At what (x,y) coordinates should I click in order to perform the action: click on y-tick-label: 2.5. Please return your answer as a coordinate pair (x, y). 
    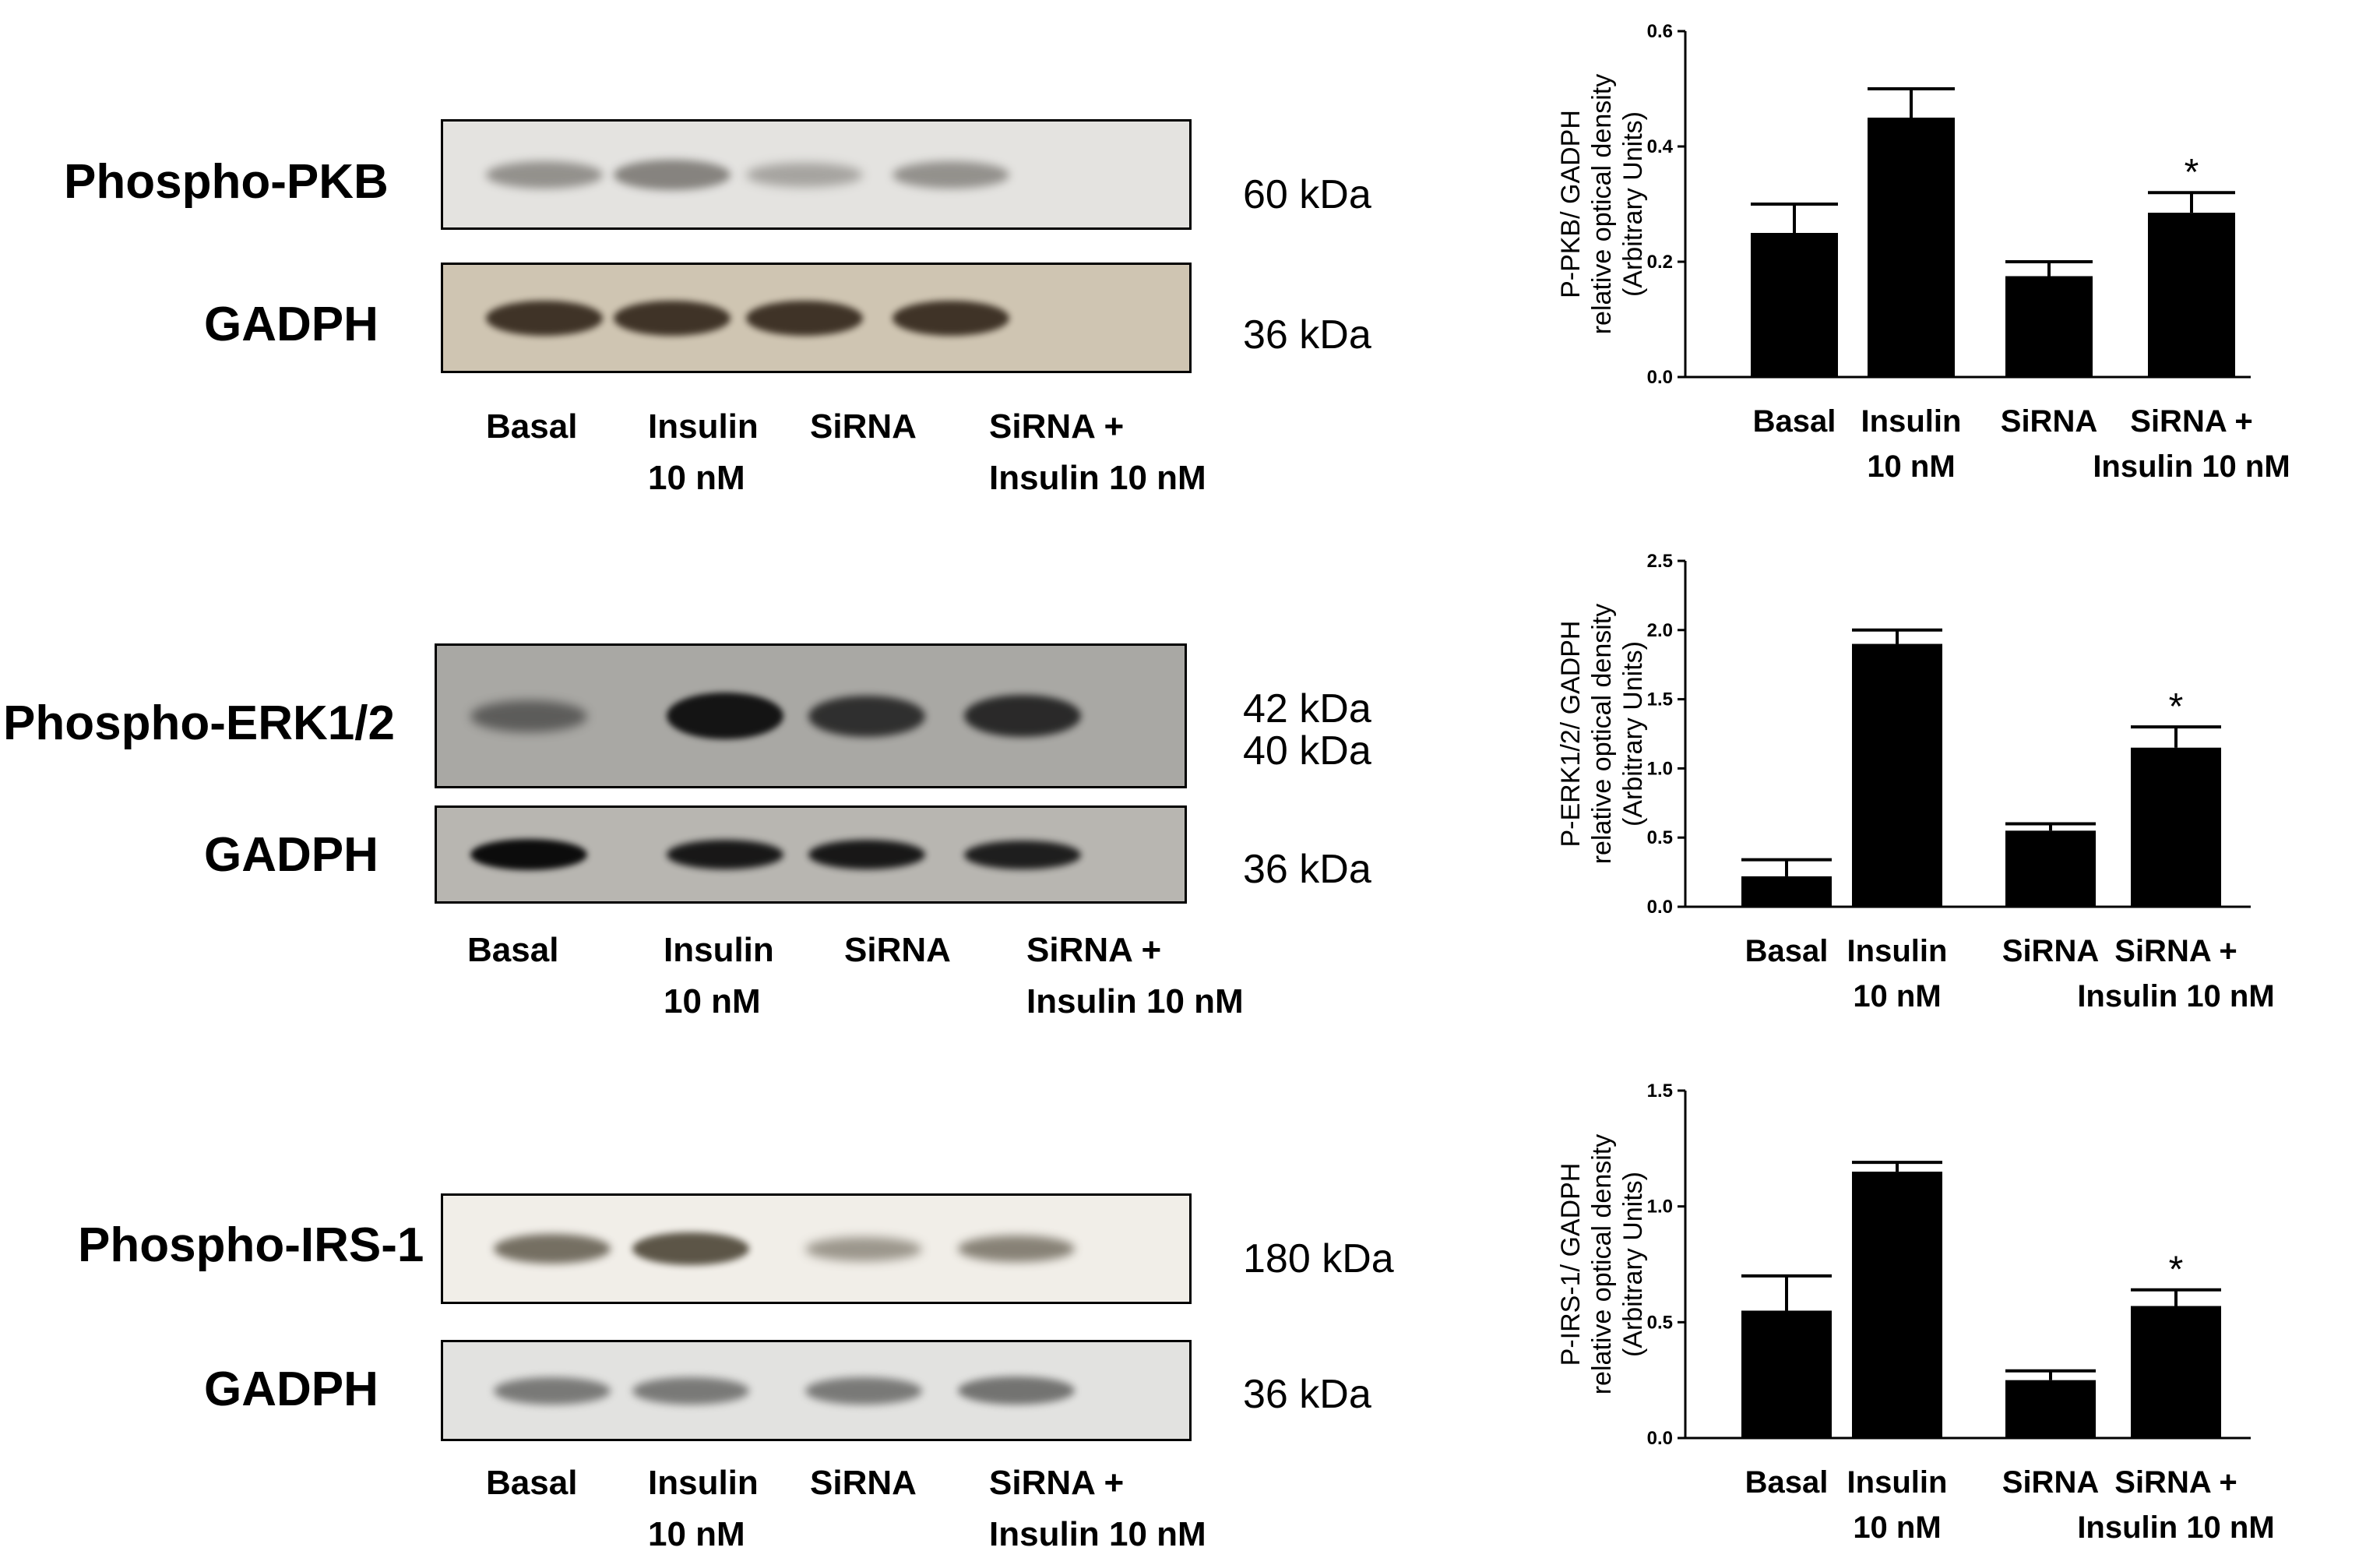
    Looking at the image, I should click on (1660, 561).